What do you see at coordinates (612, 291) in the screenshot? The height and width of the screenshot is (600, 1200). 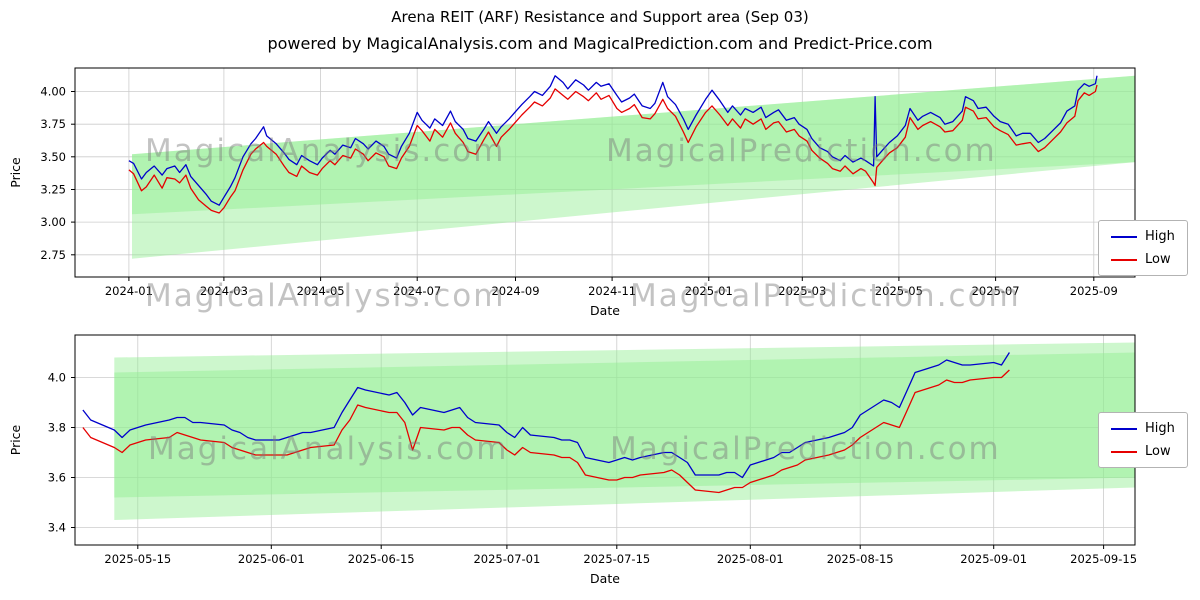 I see `x-tick-label: 2024-11` at bounding box center [612, 291].